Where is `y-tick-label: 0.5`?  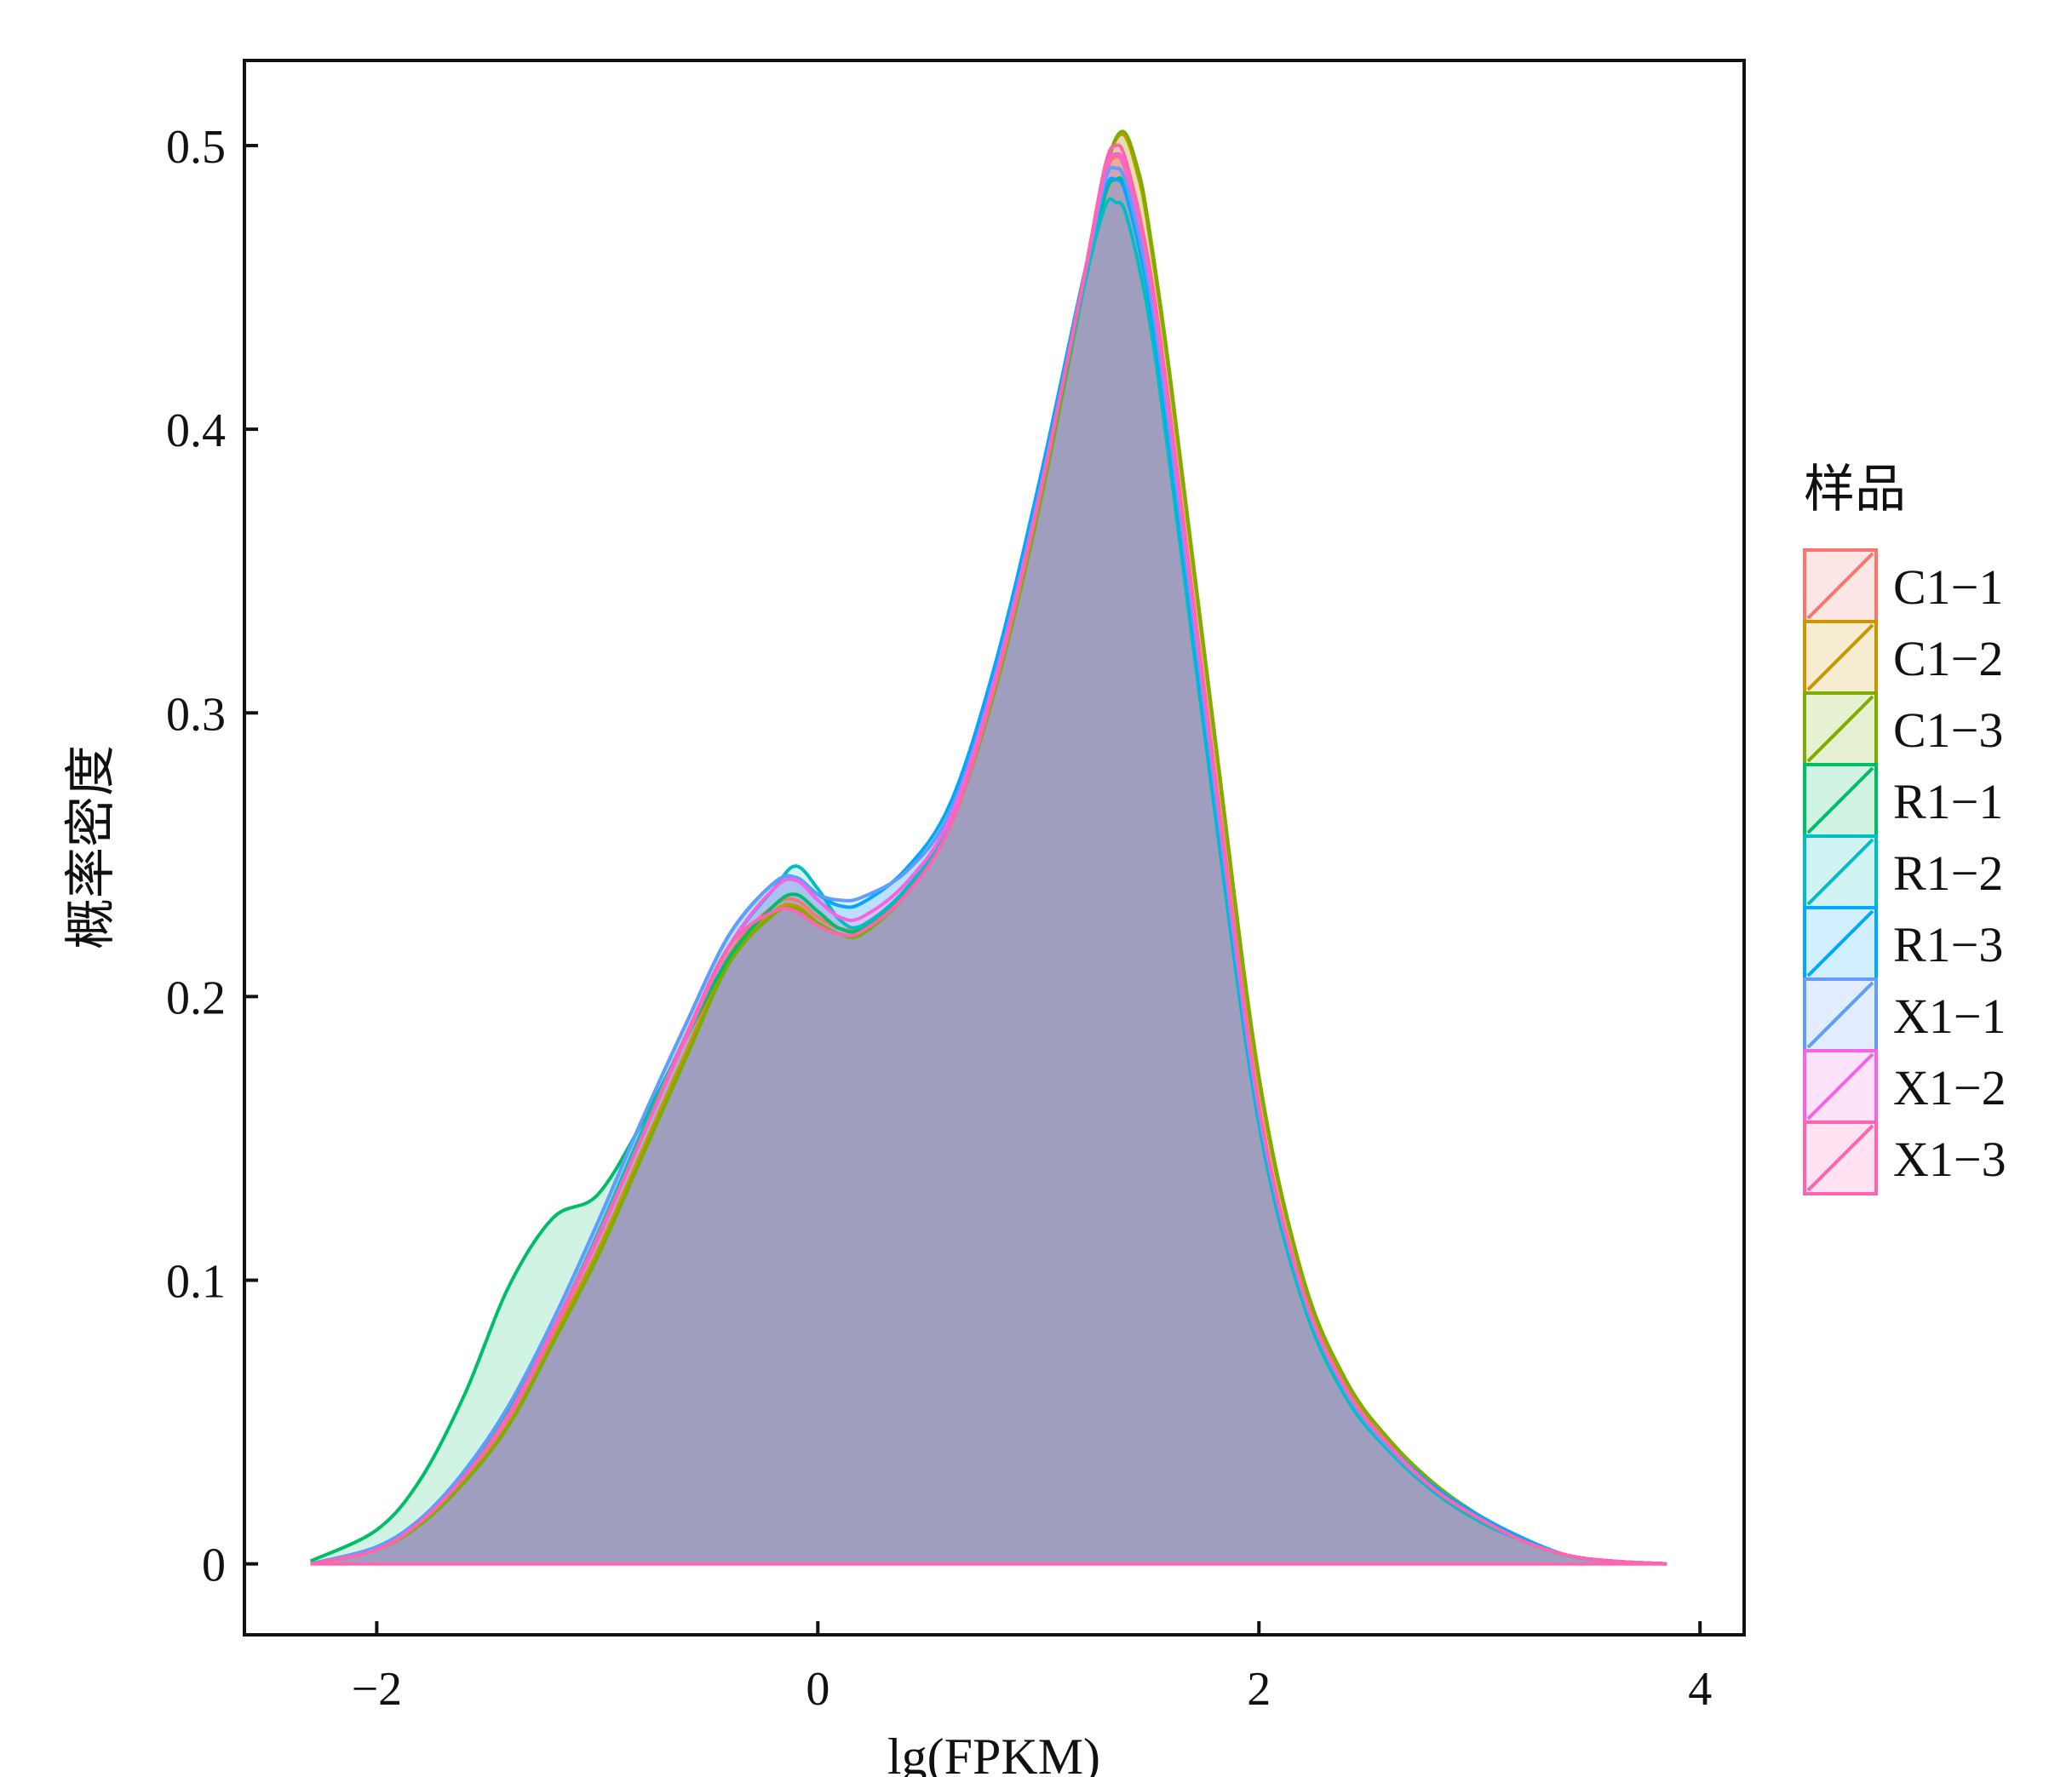 y-tick-label: 0.5 is located at coordinates (196, 147).